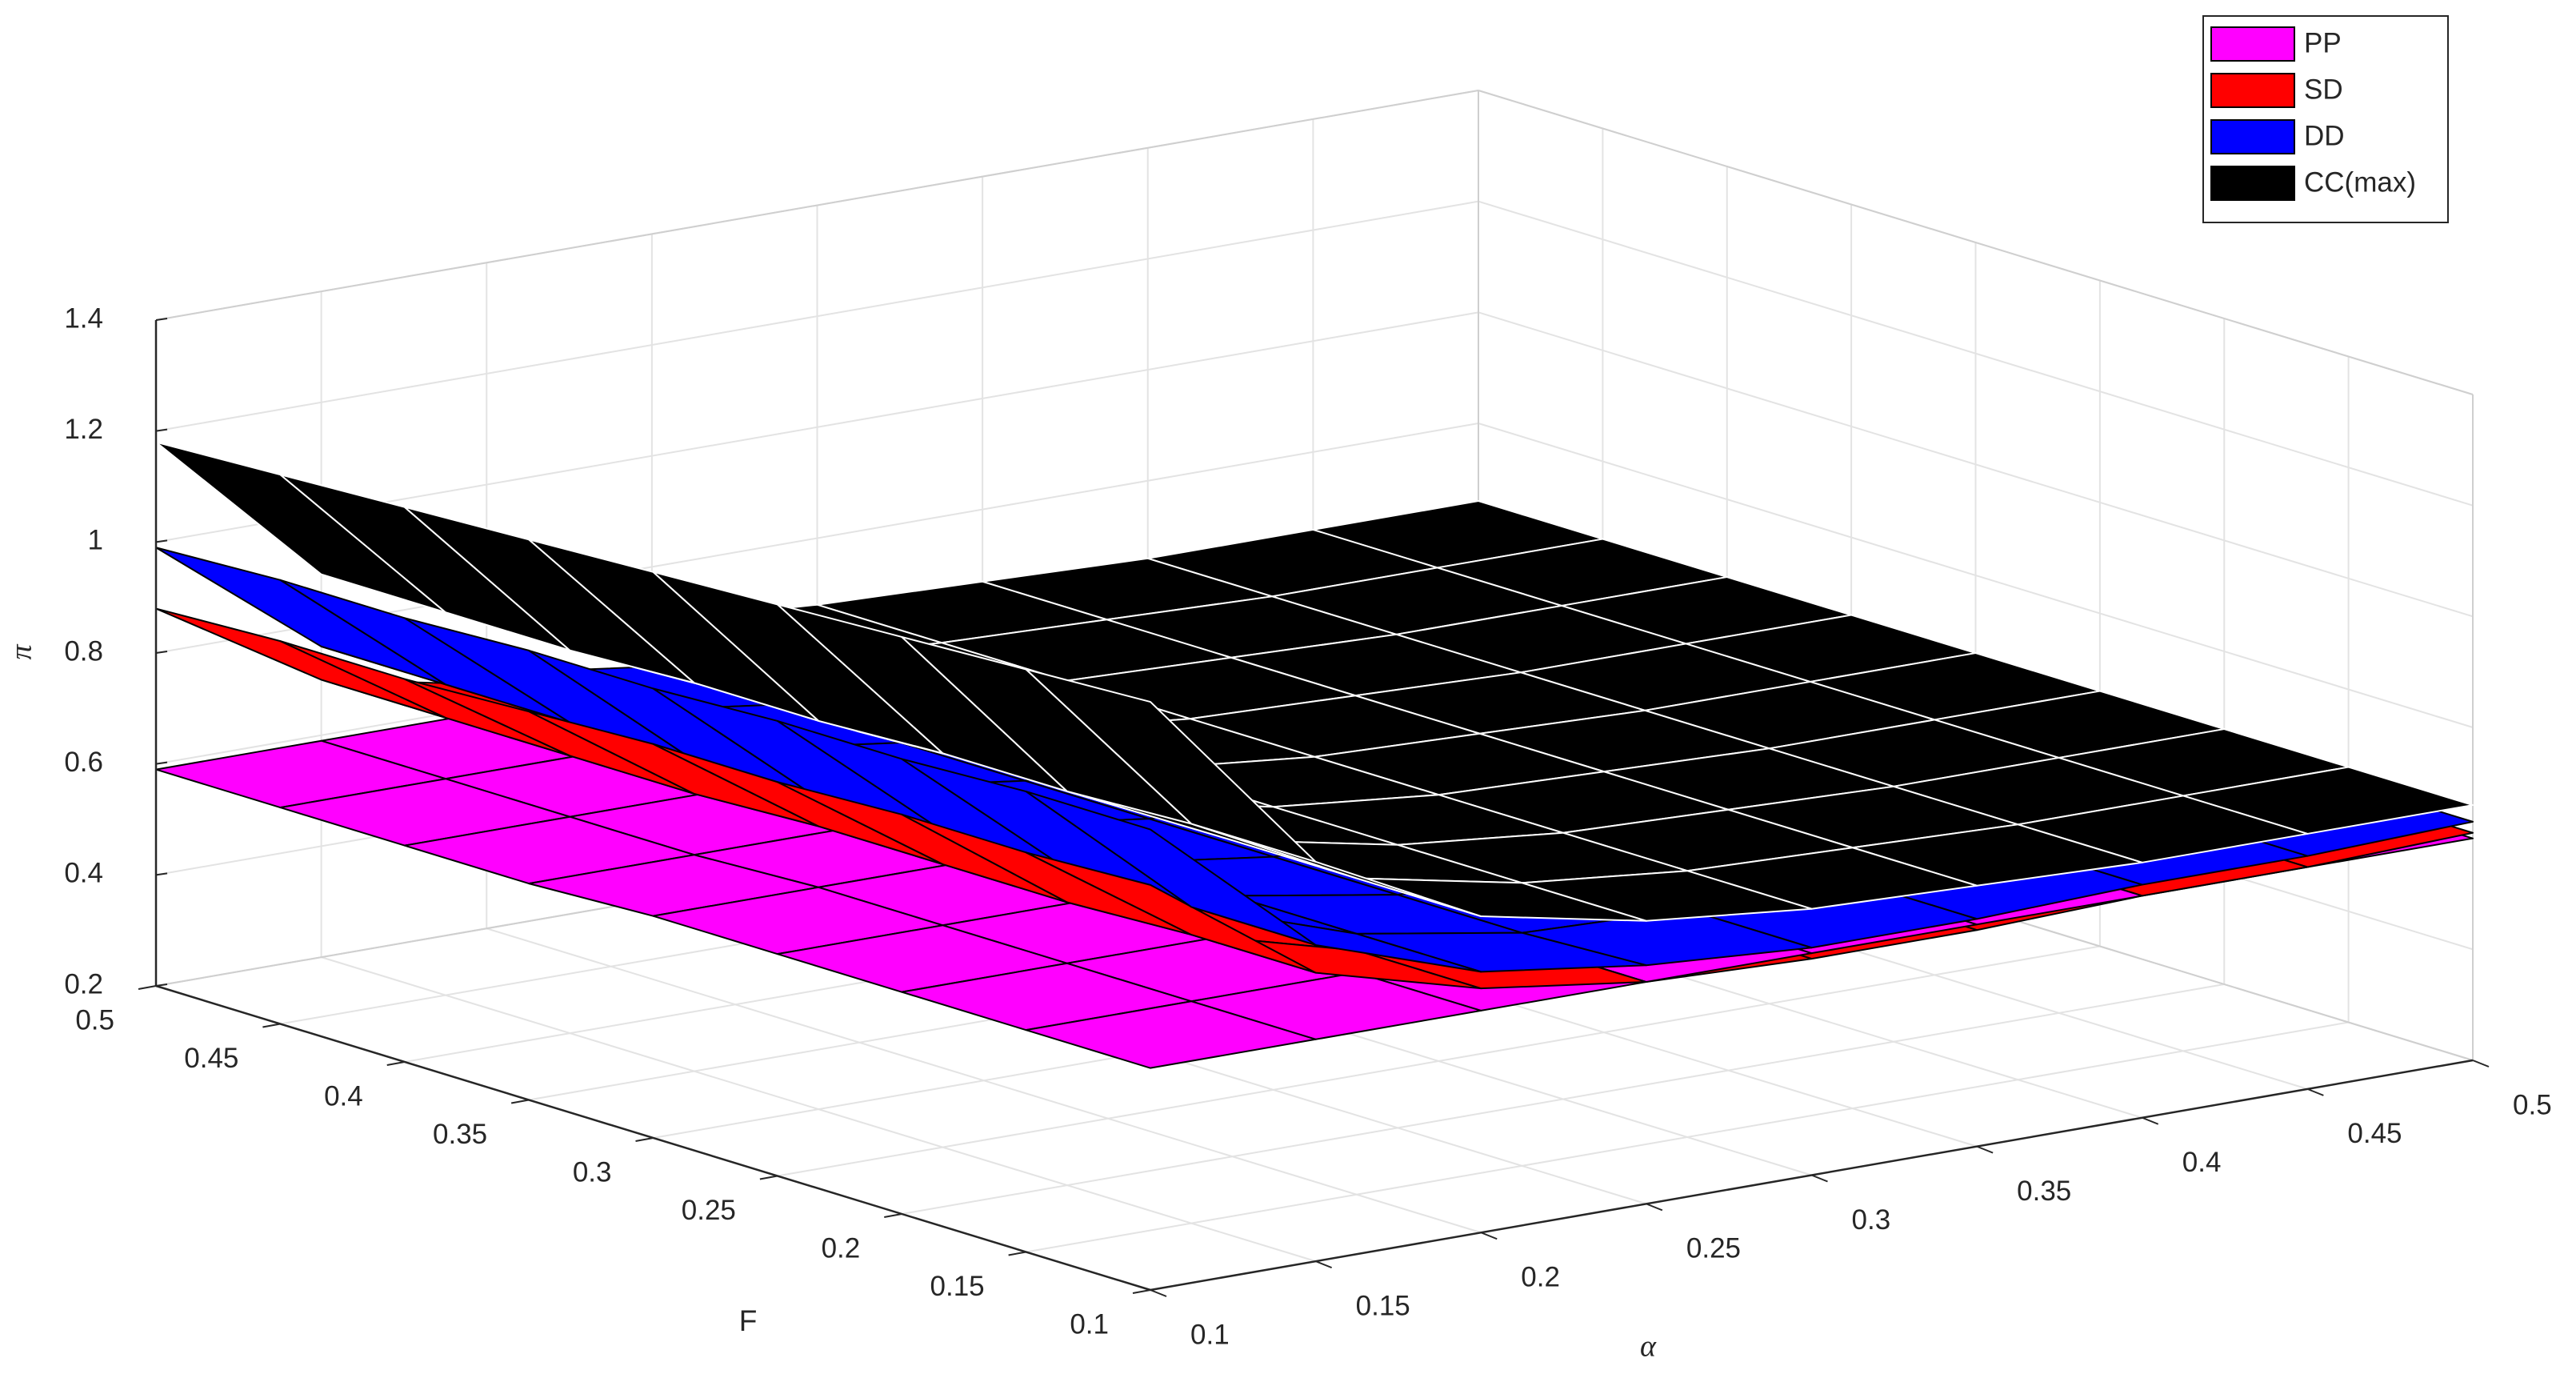  Describe the element at coordinates (2323, 89) in the screenshot. I see `legend-label: SD` at that location.